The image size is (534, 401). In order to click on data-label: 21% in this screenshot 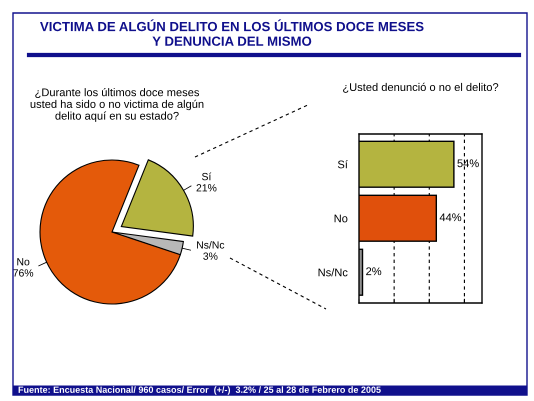, I will do `click(206, 188)`.